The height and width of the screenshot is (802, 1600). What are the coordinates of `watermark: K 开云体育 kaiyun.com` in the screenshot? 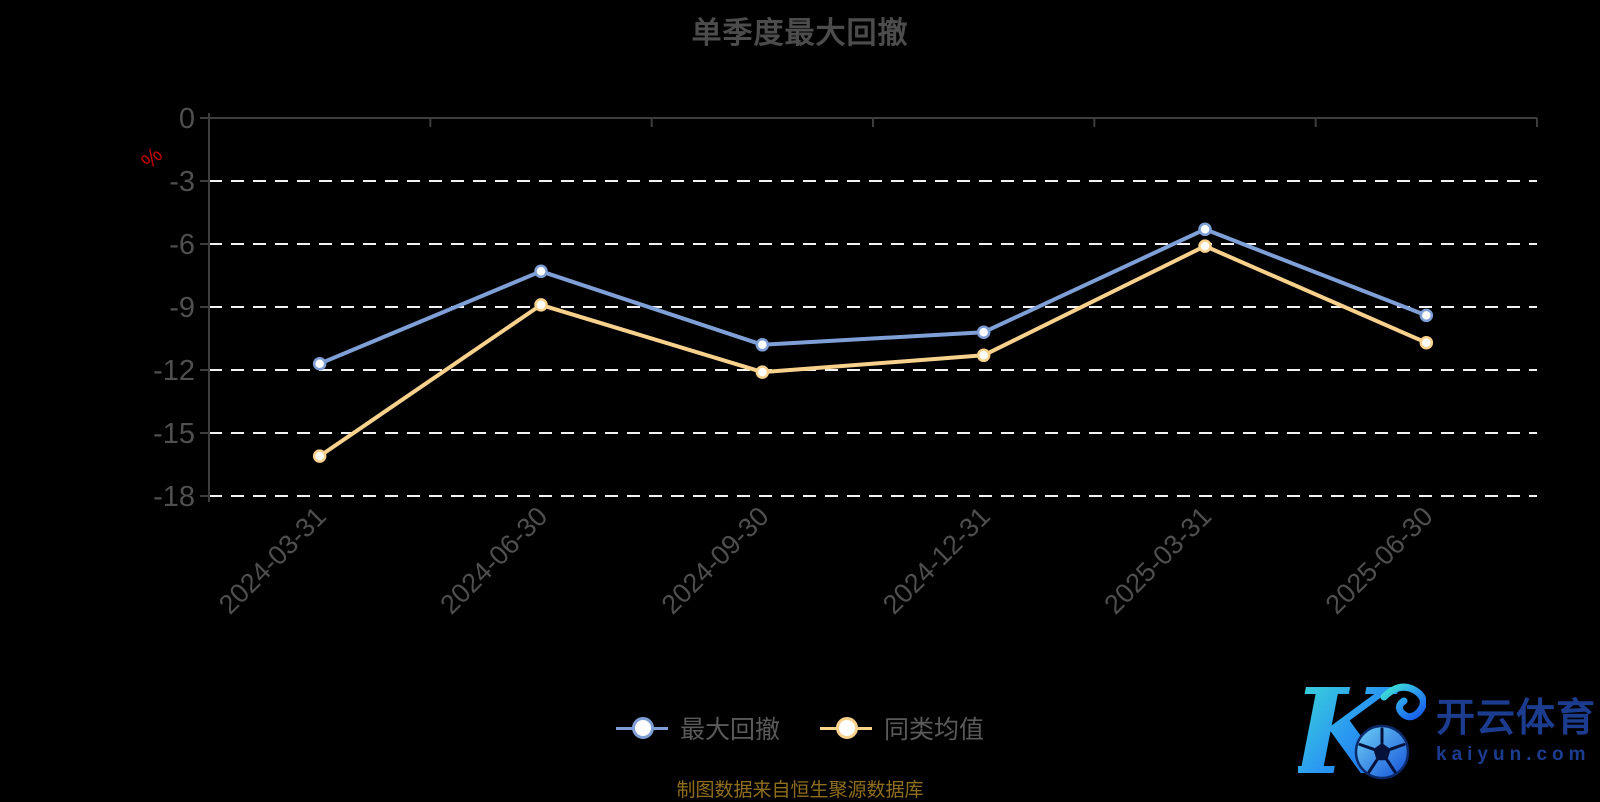 It's located at (1448, 732).